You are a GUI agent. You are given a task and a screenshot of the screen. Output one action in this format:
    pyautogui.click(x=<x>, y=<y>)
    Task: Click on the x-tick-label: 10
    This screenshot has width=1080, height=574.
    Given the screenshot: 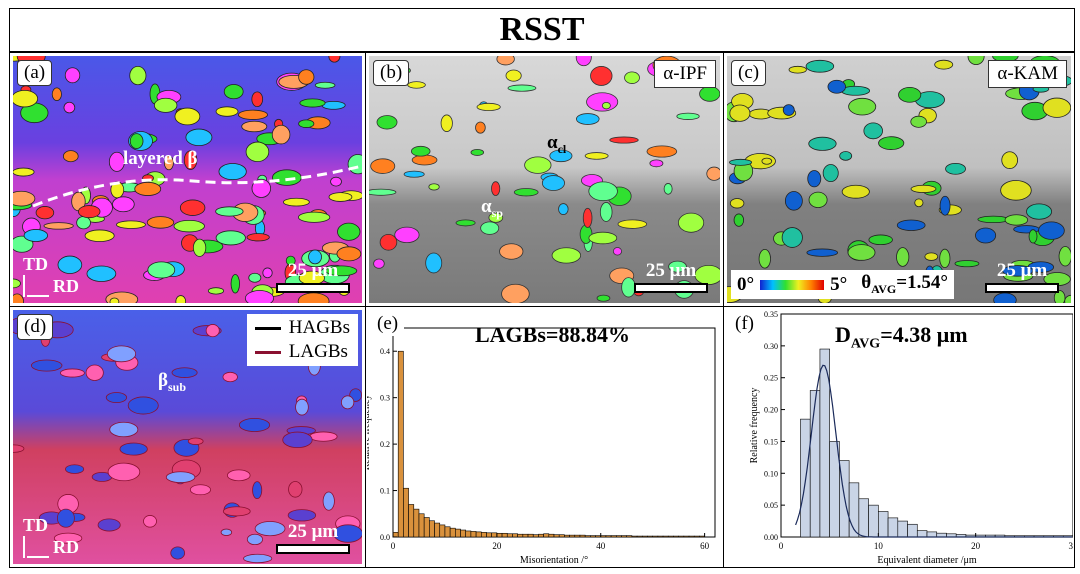 What is the action you would take?
    pyautogui.click(x=879, y=546)
    